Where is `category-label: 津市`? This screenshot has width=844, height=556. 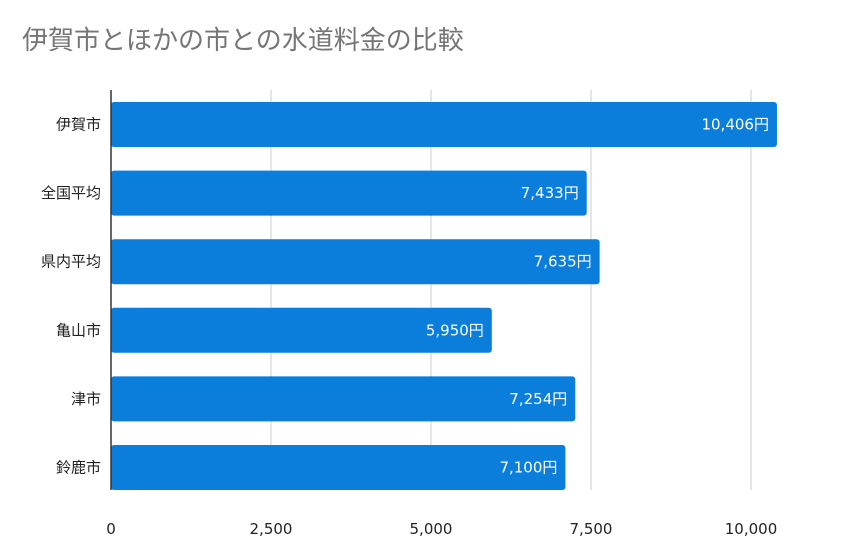 category-label: 津市 is located at coordinates (86, 399).